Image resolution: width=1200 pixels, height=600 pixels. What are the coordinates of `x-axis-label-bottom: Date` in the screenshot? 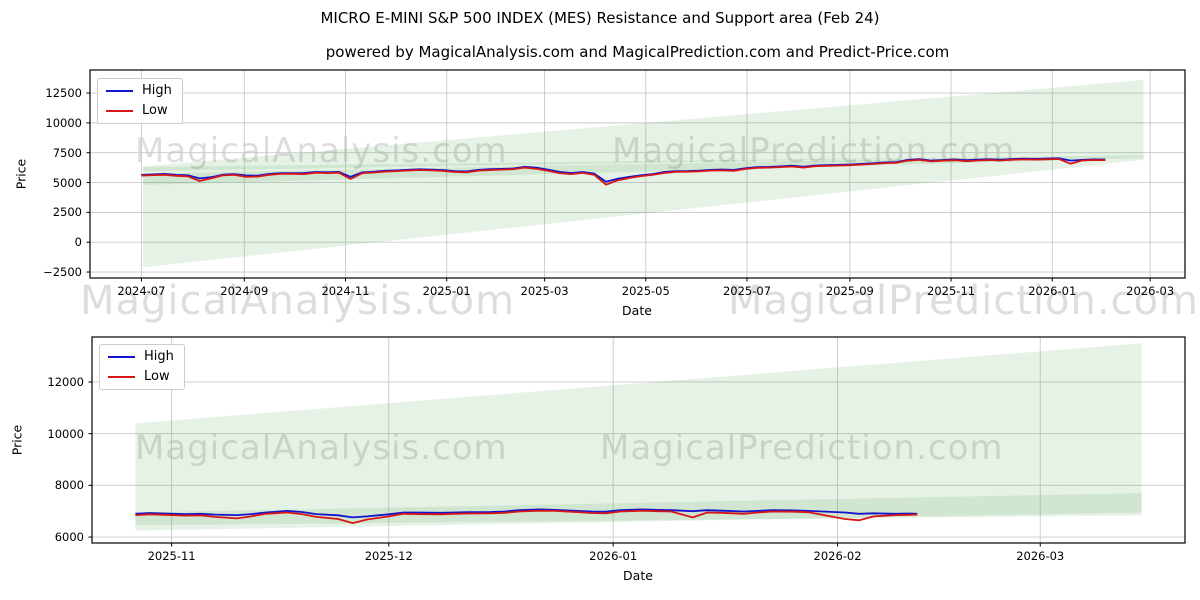 It's located at (638, 575).